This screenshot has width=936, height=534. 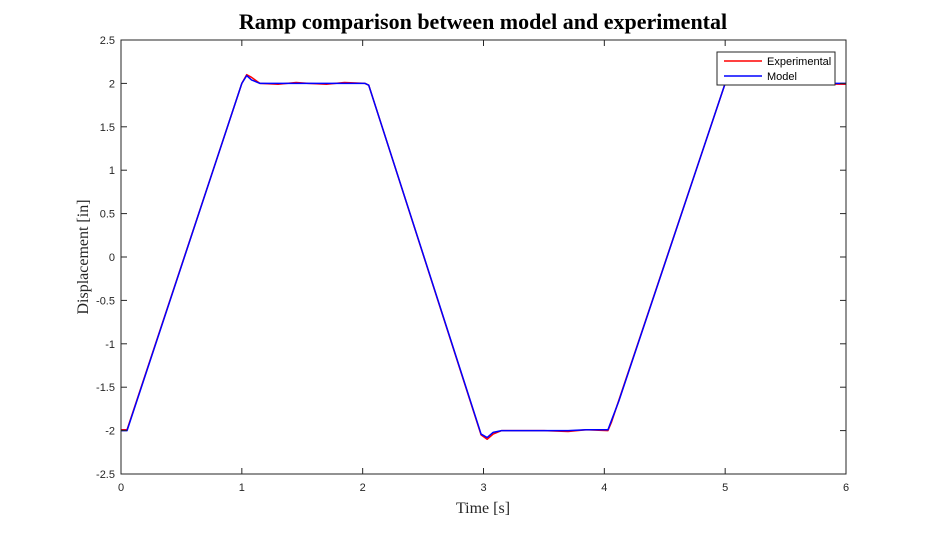 I want to click on x-tick-label: 0, so click(x=121, y=488).